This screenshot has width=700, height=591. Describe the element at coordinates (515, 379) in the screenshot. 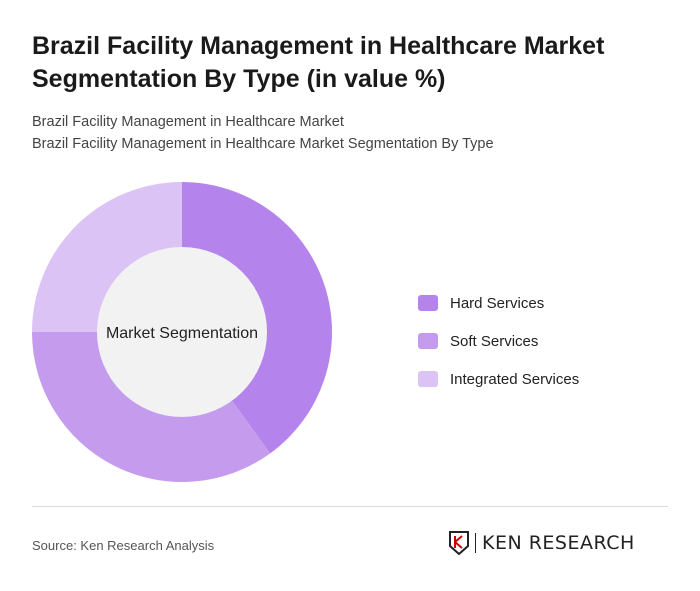

I see `legend-label: Integrated Services` at that location.